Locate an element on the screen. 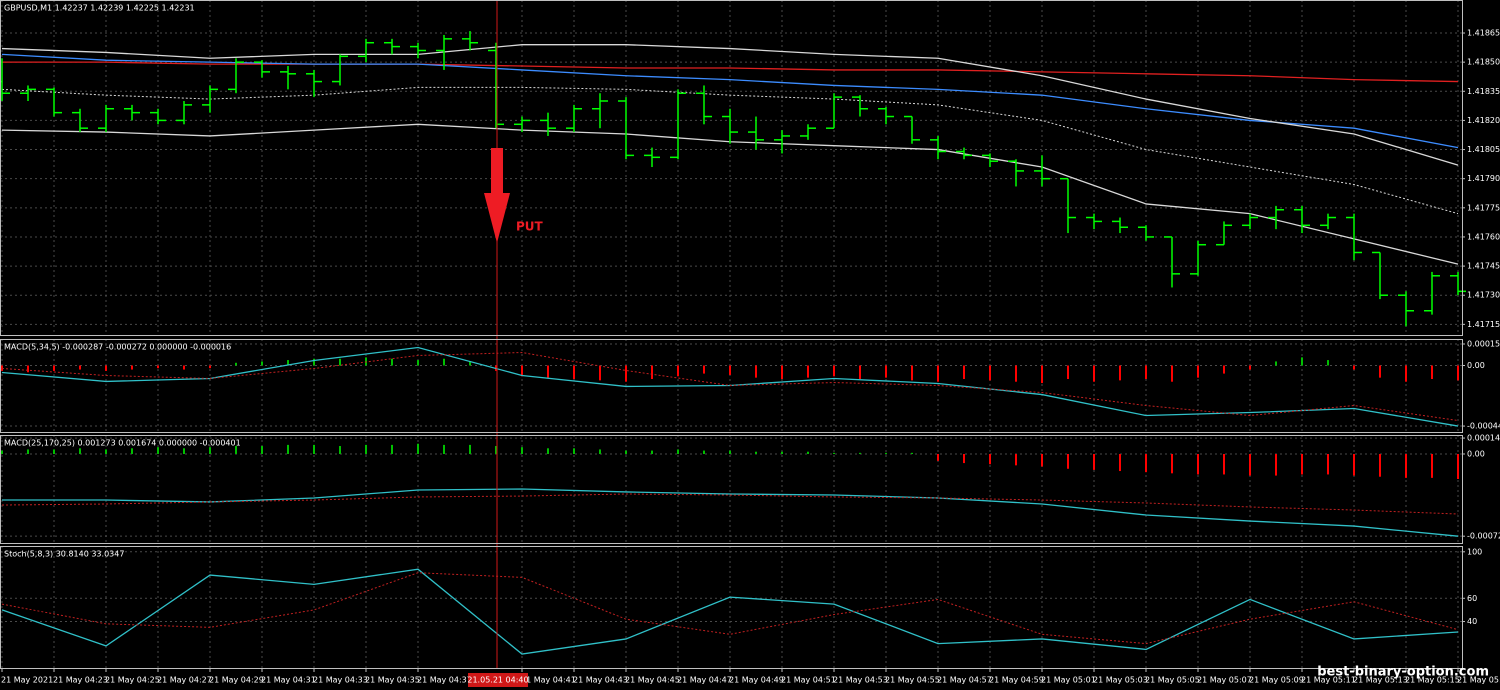 The width and height of the screenshot is (1500, 690). y-tick-label: -0.000723 is located at coordinates (1483, 536).